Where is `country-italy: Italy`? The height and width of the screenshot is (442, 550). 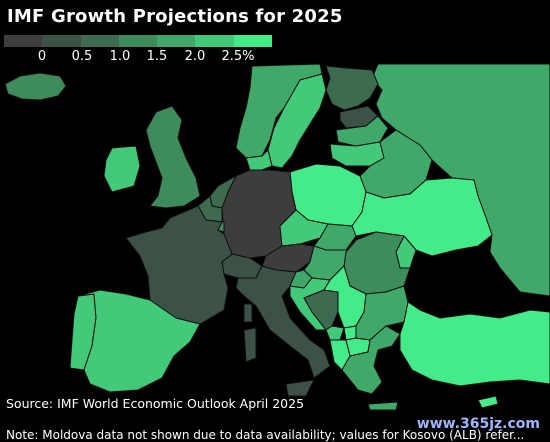 country-italy: Italy is located at coordinates (283, 322).